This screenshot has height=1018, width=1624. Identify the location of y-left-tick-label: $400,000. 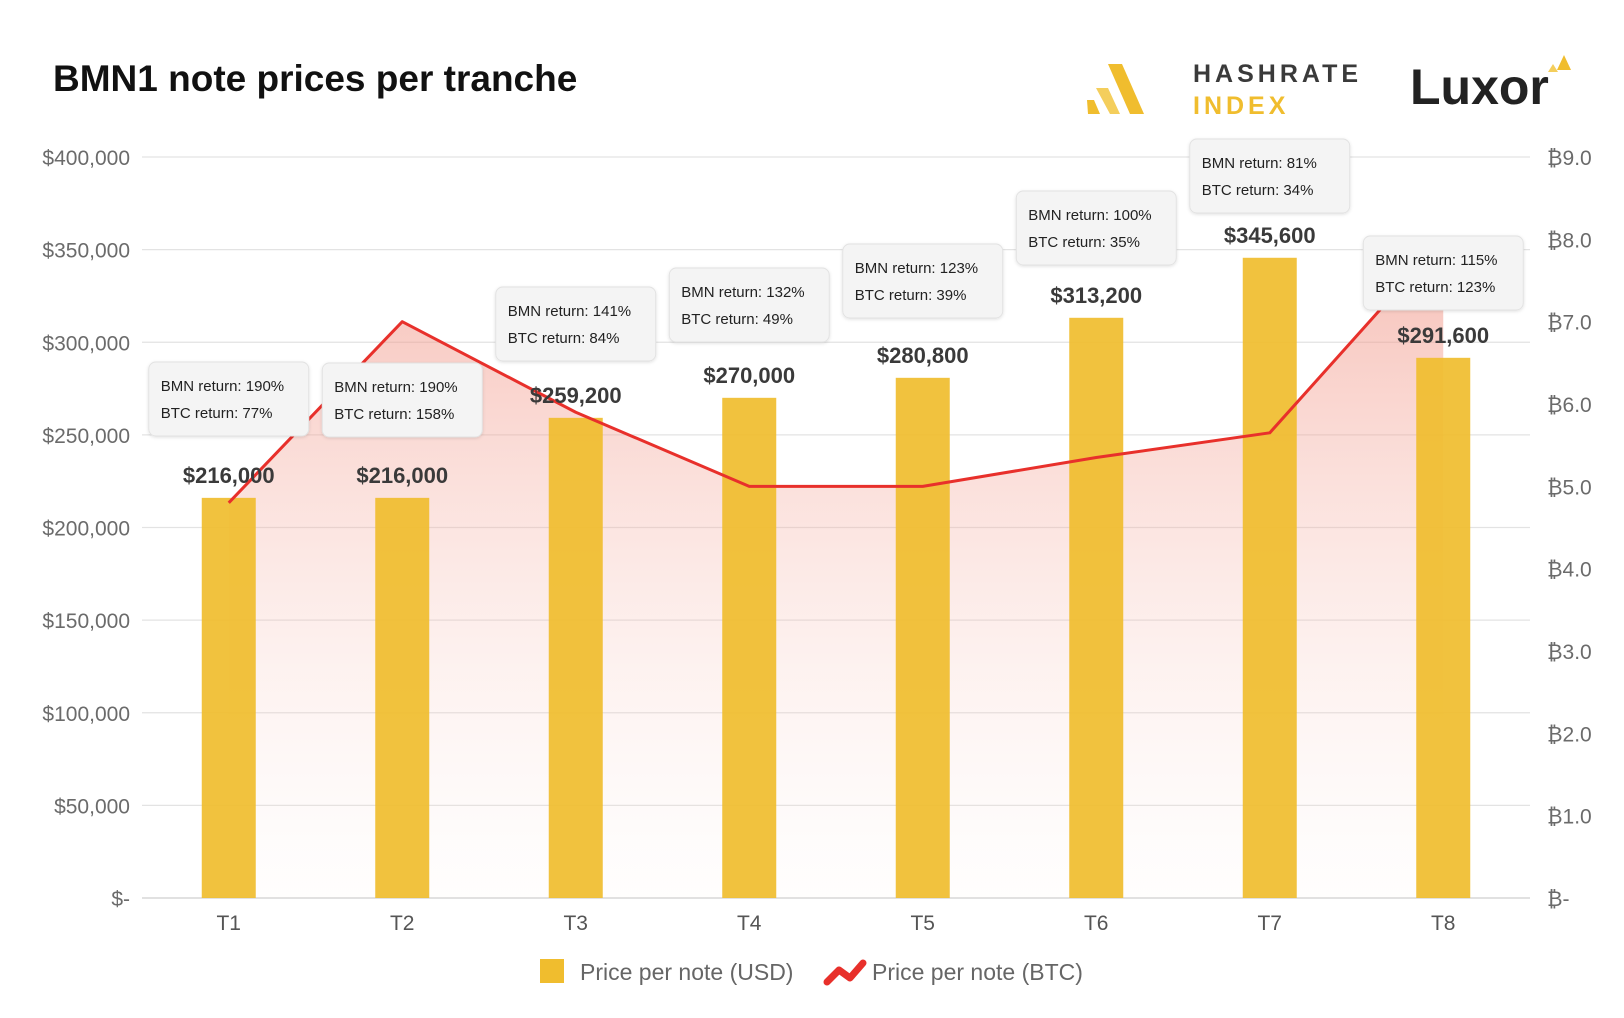
(86, 158).